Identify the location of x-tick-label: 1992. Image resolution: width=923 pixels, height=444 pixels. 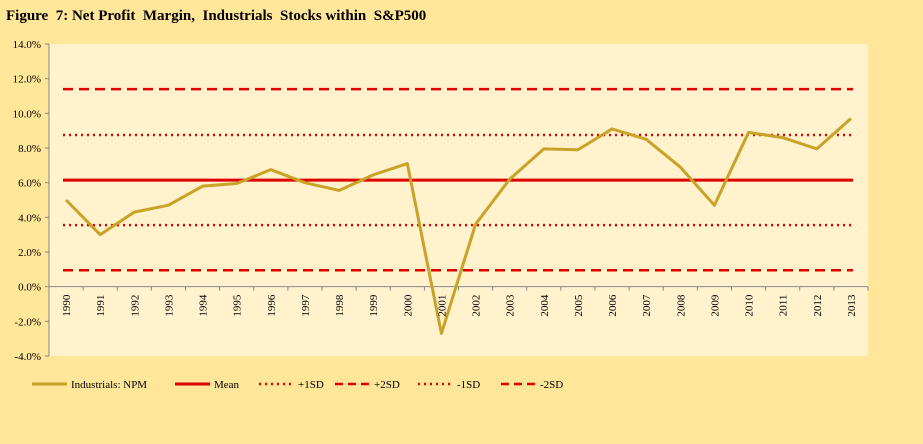
(135, 306).